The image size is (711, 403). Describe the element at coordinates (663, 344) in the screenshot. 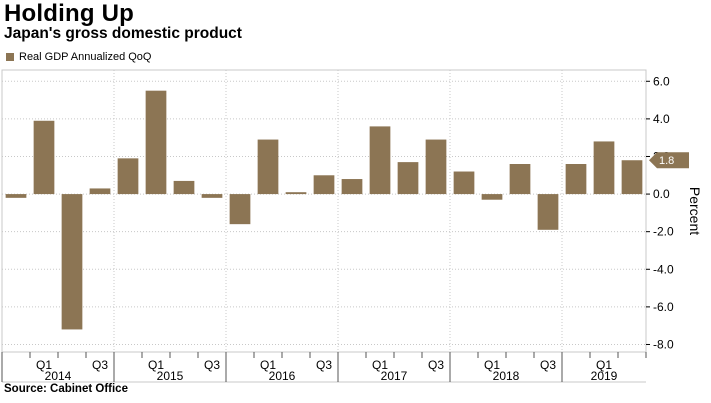

I see `y-tick-label: -8.0` at that location.